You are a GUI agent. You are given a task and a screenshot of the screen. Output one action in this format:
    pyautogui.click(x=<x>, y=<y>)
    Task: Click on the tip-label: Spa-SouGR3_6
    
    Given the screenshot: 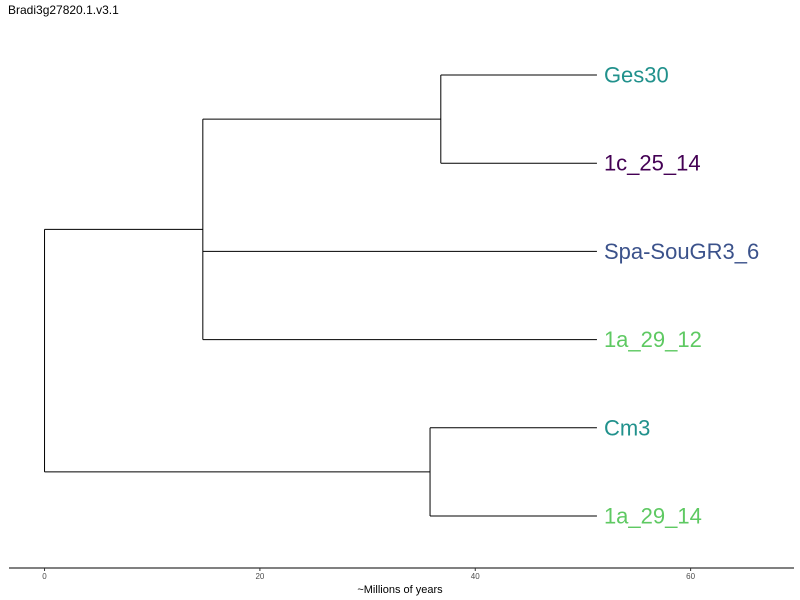 What is the action you would take?
    pyautogui.click(x=681, y=251)
    